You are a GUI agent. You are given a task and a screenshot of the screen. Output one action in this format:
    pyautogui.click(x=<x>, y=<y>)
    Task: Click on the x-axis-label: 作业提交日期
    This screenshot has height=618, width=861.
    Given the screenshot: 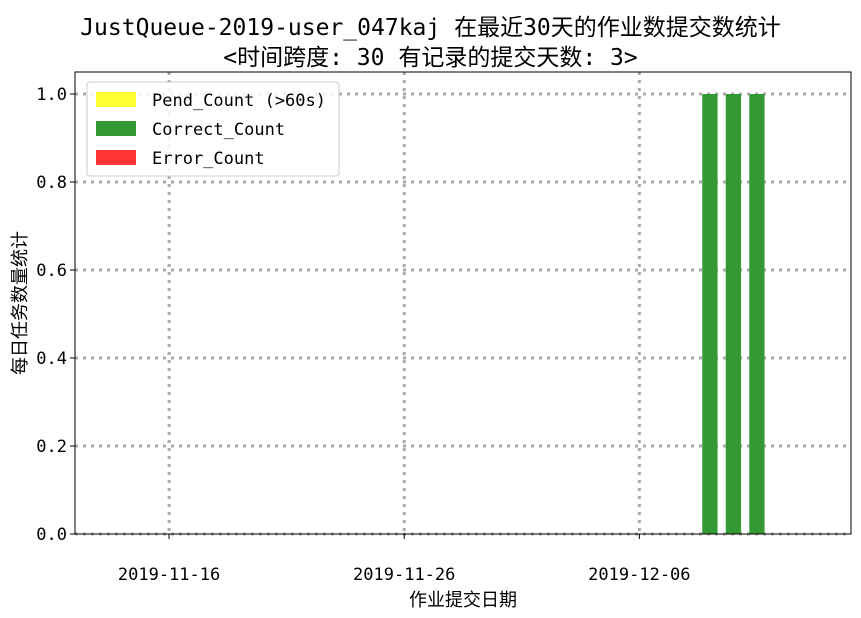 What is the action you would take?
    pyautogui.click(x=463, y=600)
    